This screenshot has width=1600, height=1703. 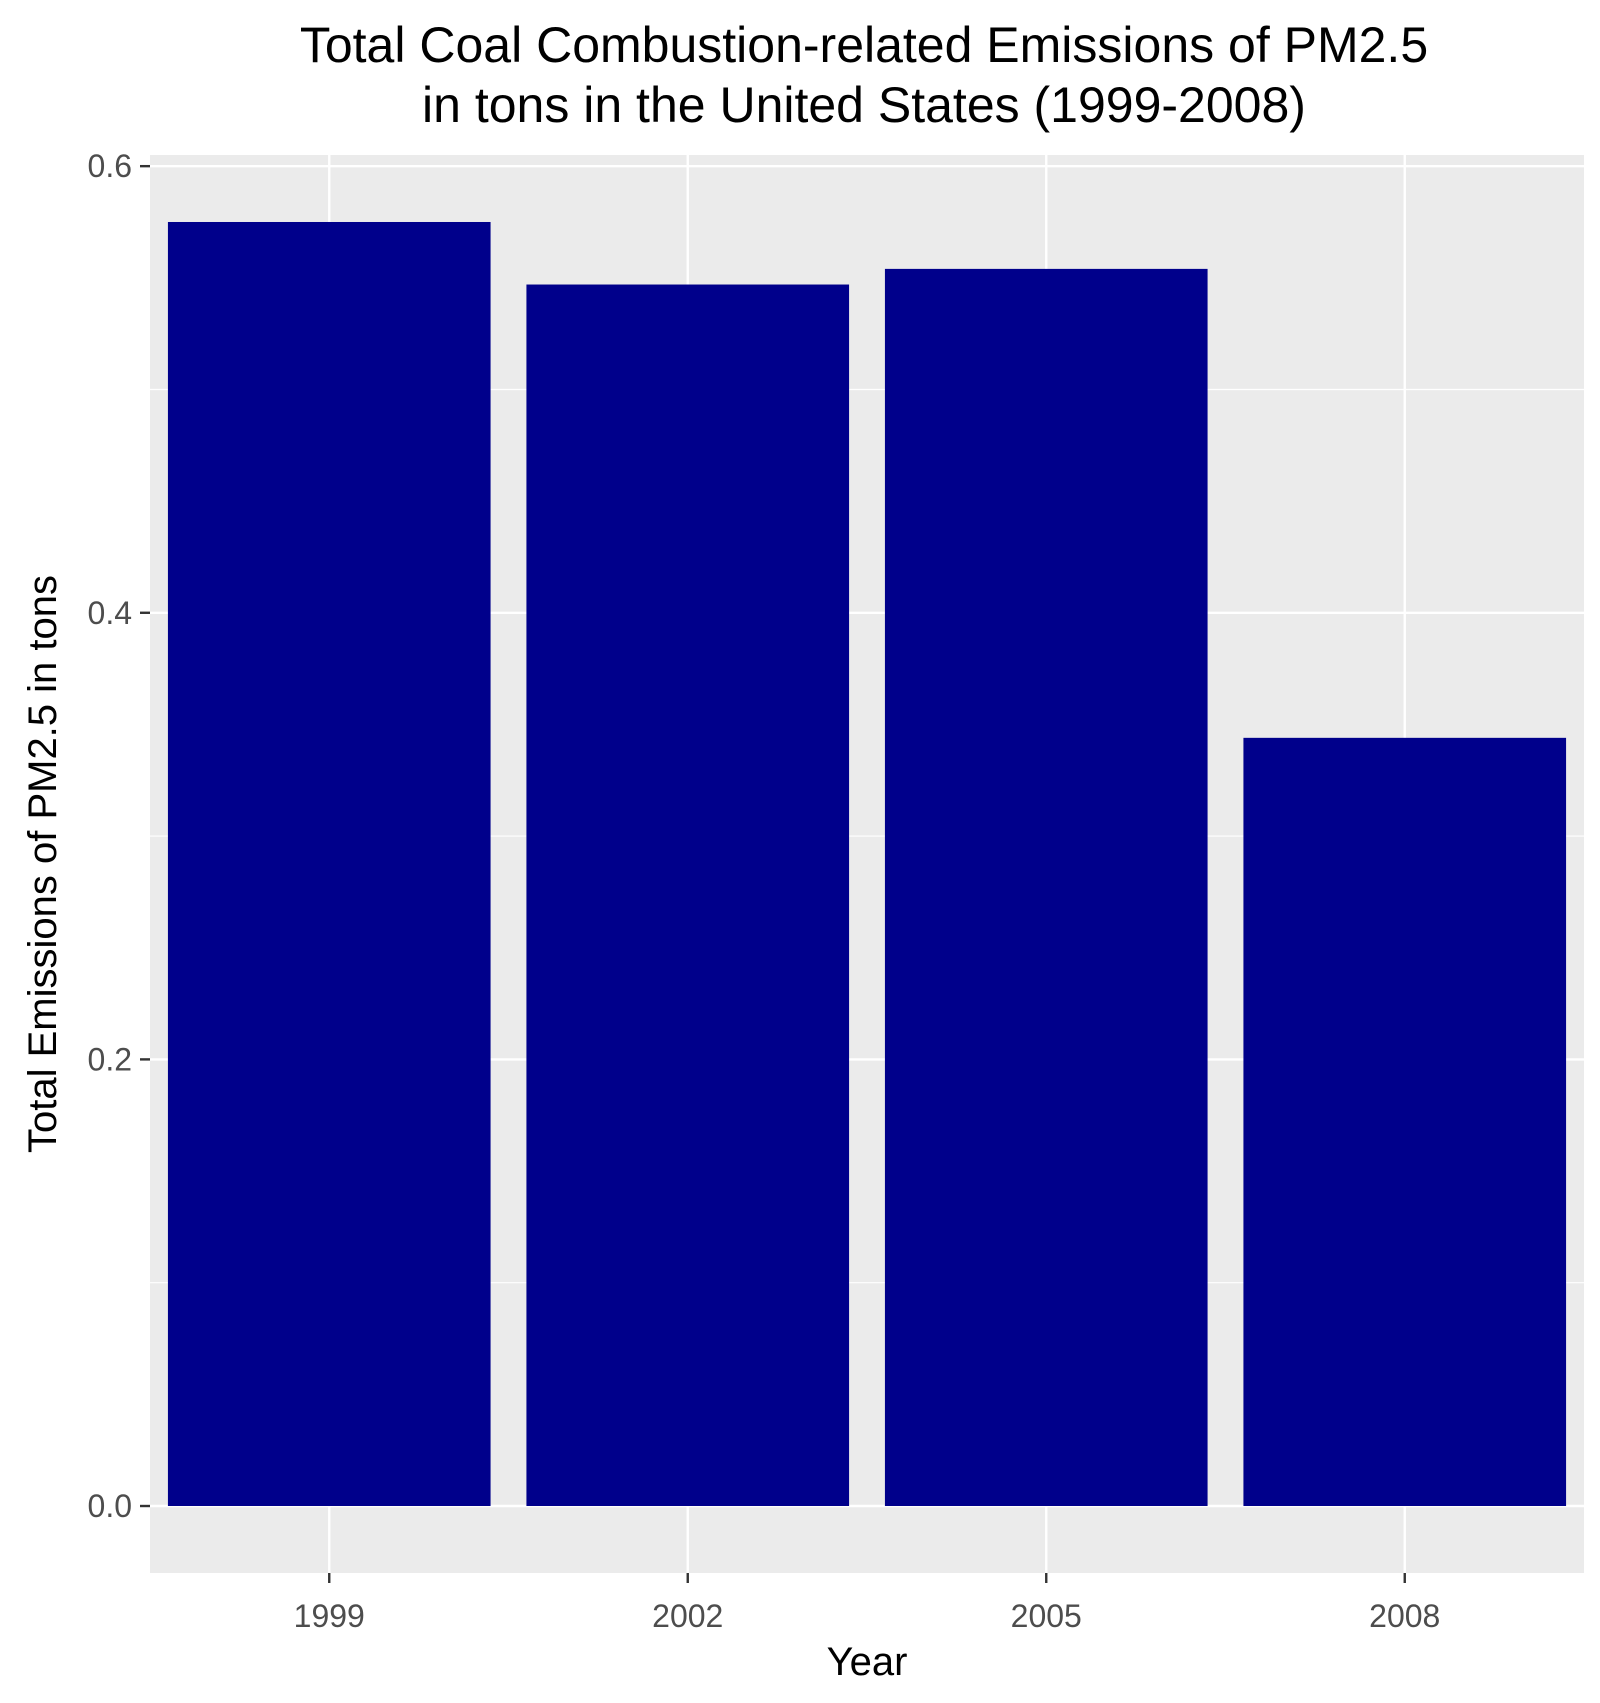 What do you see at coordinates (1046, 1616) in the screenshot?
I see `x-tick-label: 2005` at bounding box center [1046, 1616].